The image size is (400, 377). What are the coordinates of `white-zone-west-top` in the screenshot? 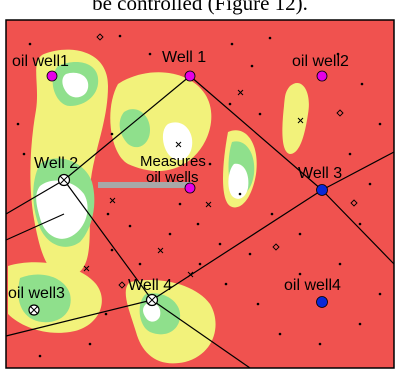 It's located at (75, 85).